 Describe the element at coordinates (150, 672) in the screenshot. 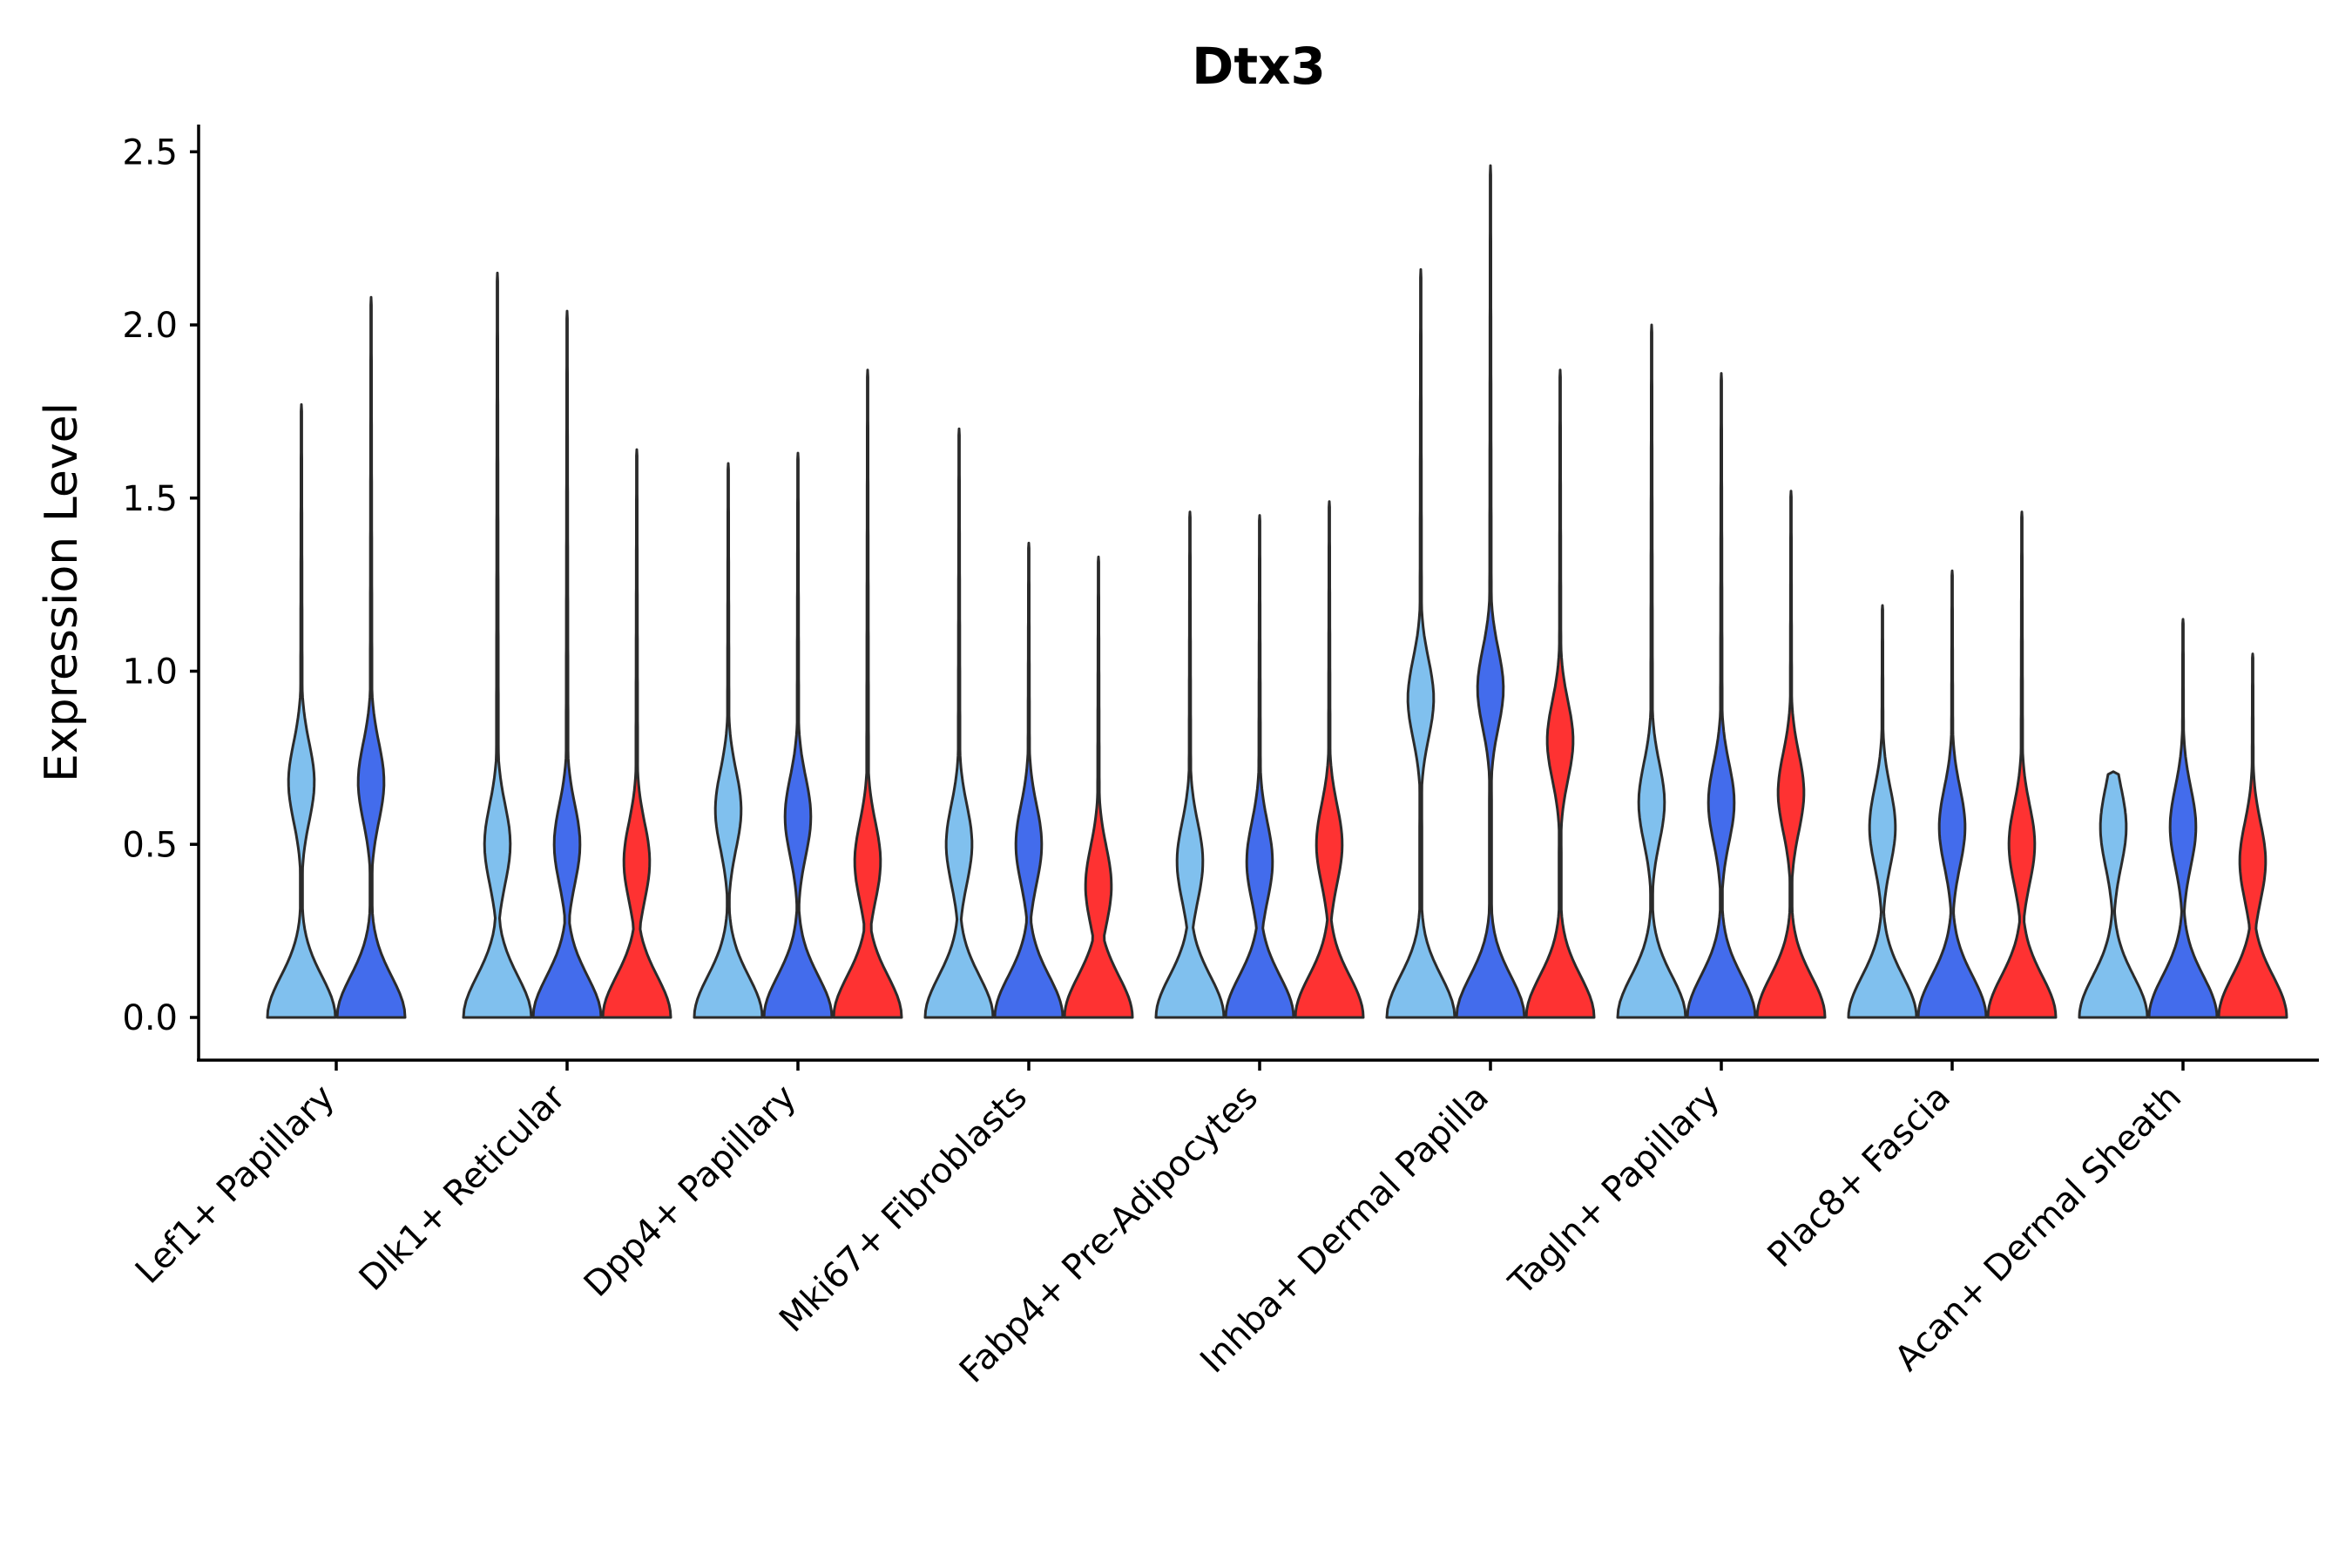

I see `y-tick-label: 1.0` at that location.